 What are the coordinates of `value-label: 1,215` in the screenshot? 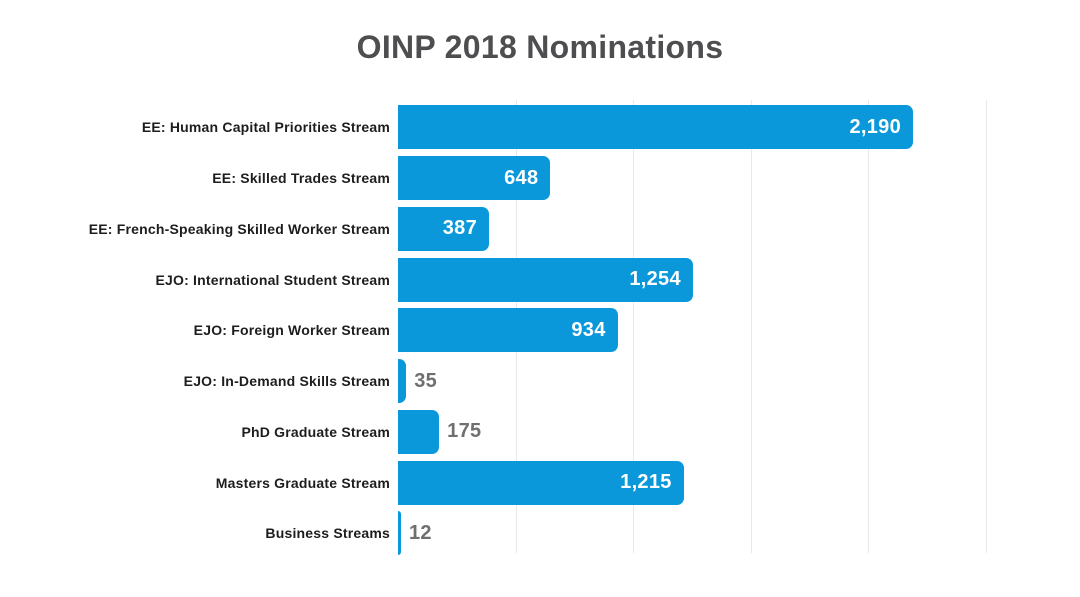 It's located at (646, 482).